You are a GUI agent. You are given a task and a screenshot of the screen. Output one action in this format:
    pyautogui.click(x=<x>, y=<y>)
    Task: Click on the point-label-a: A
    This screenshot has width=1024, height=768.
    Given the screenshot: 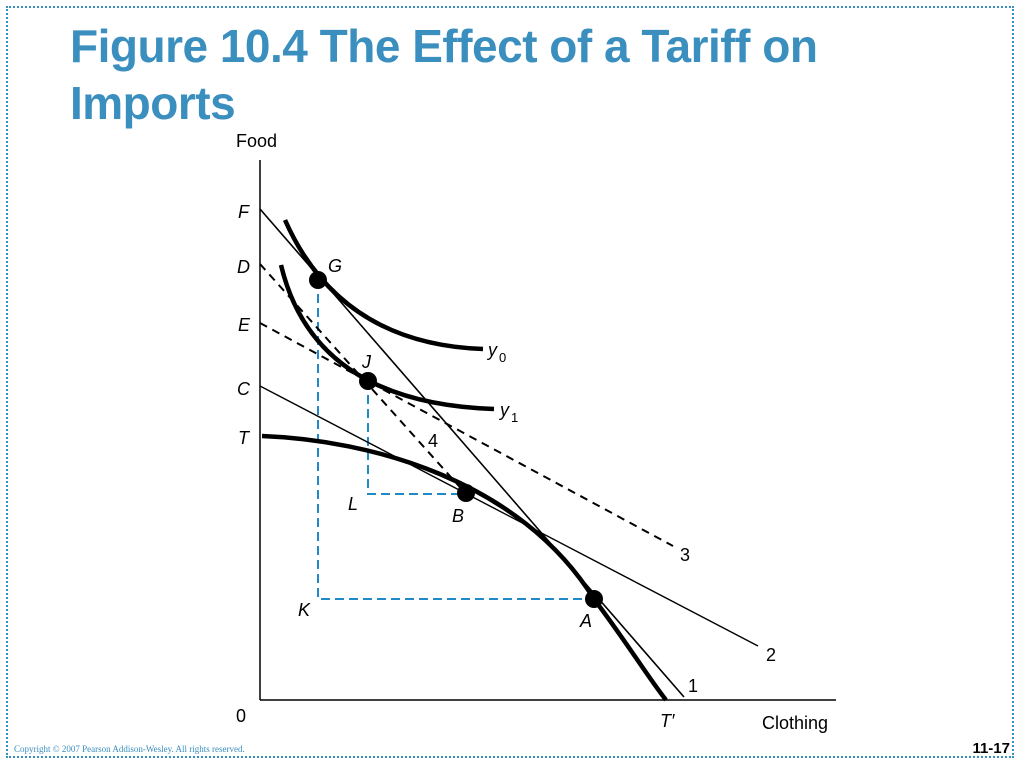 What is the action you would take?
    pyautogui.click(x=585, y=621)
    